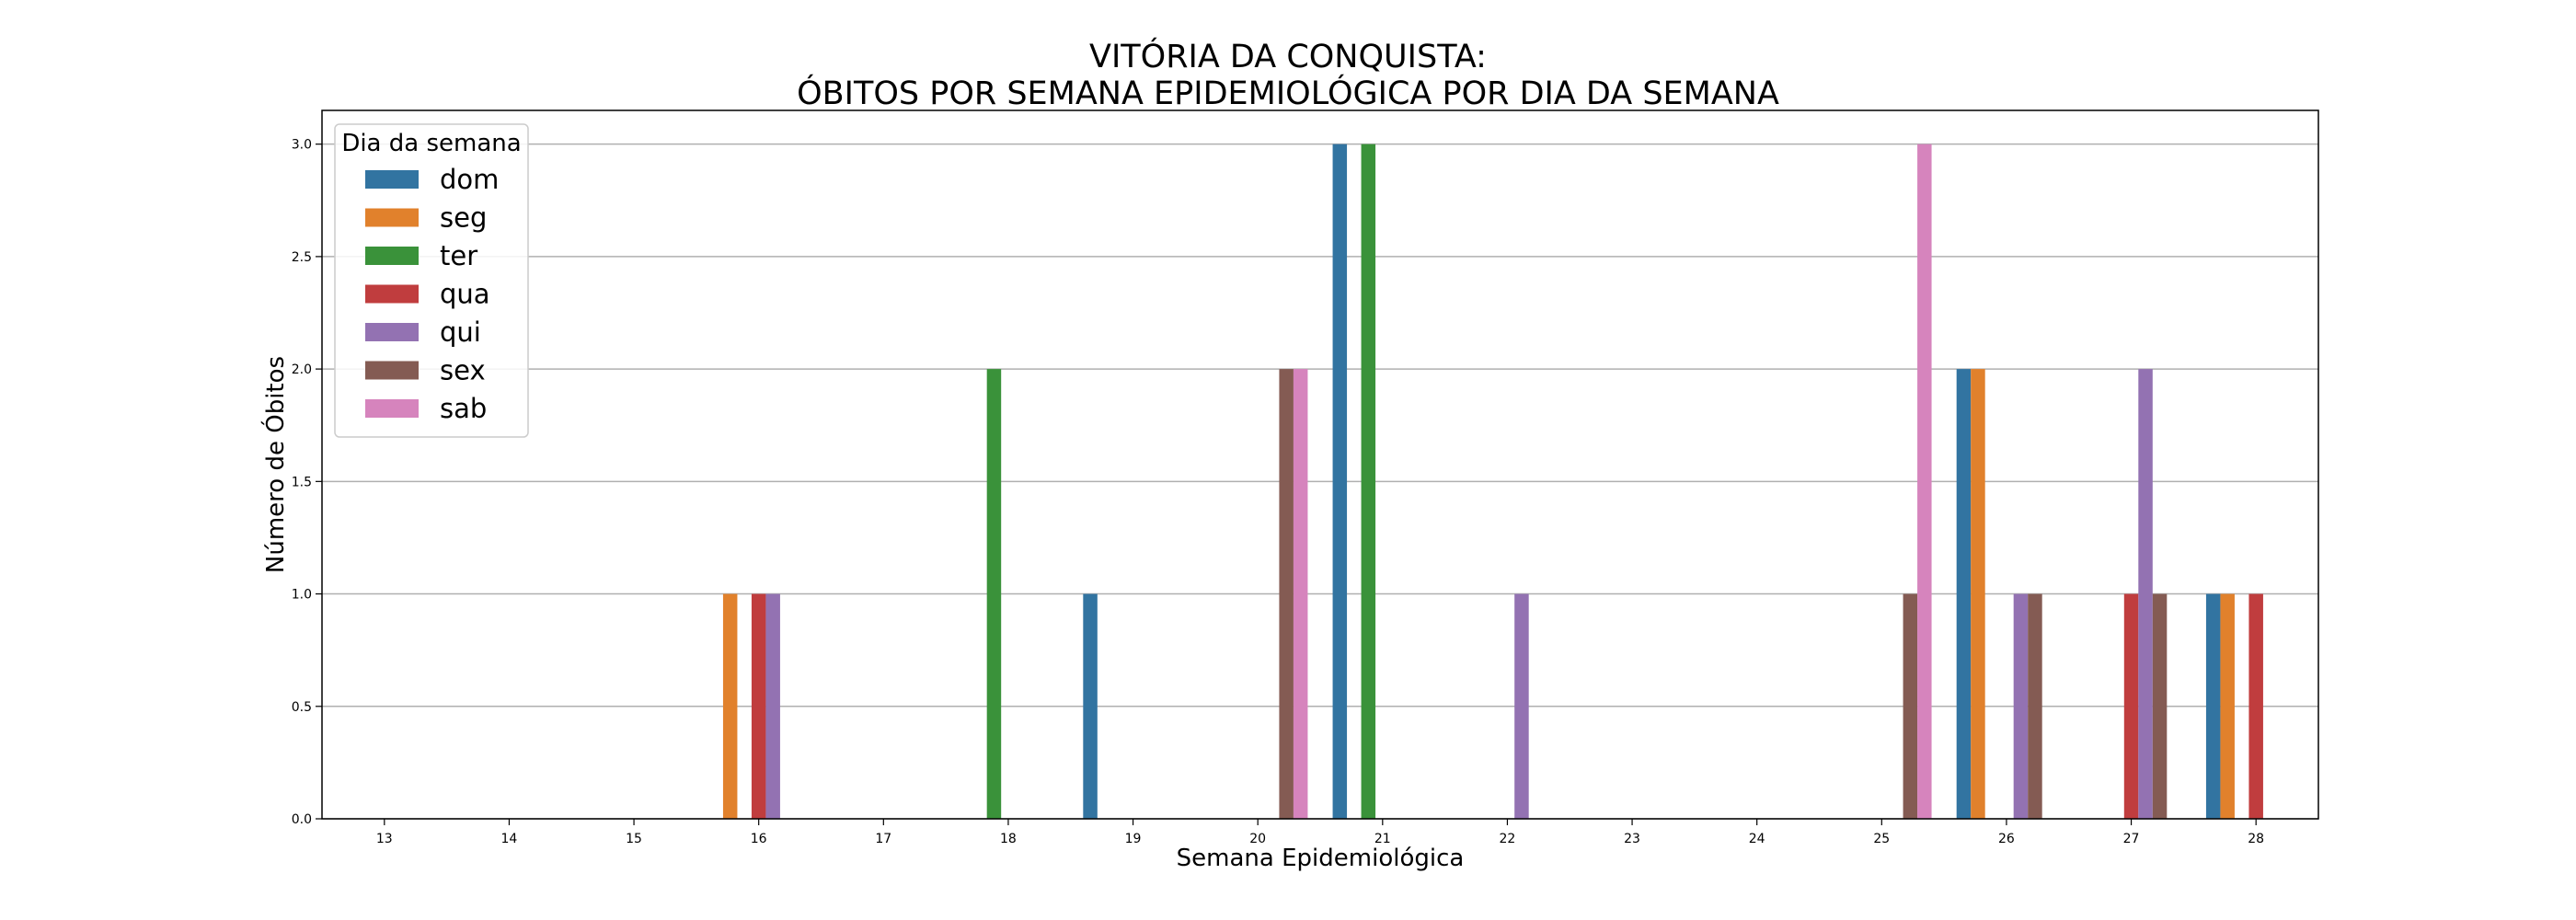  Describe the element at coordinates (302, 595) in the screenshot. I see `y-tick-label: 1.0` at that location.